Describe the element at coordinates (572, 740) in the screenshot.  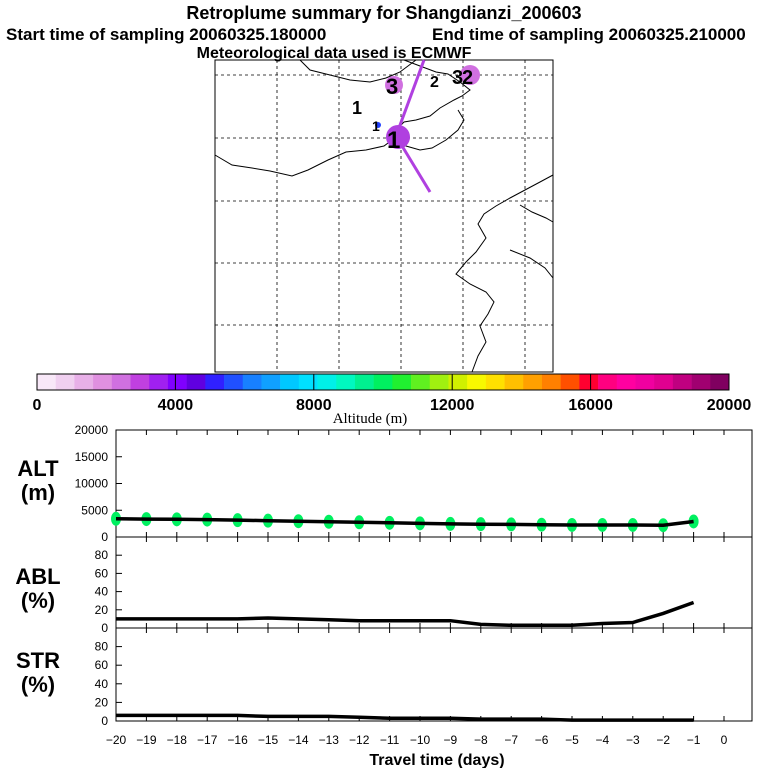
I see `x-tick-label: −5` at that location.